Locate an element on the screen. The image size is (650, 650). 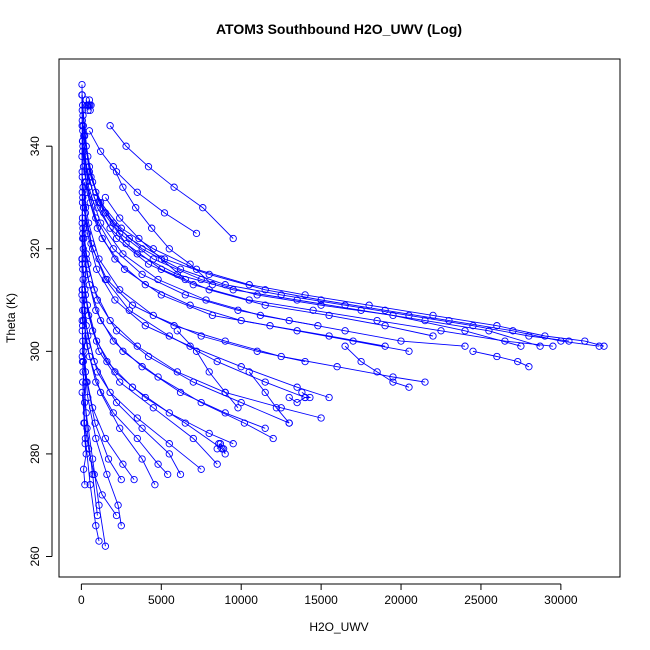
y-tick-label: 260 is located at coordinates (35, 556).